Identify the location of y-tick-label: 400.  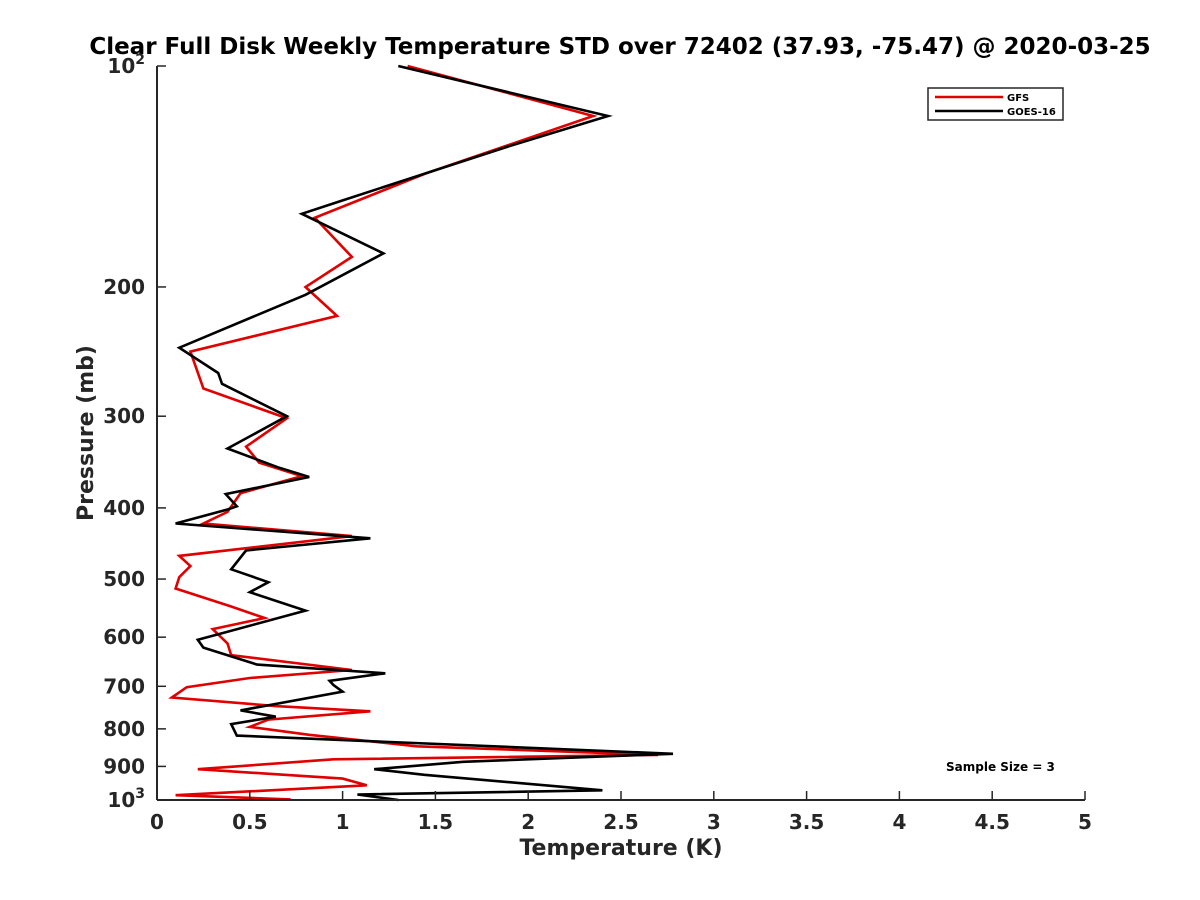
(124, 508).